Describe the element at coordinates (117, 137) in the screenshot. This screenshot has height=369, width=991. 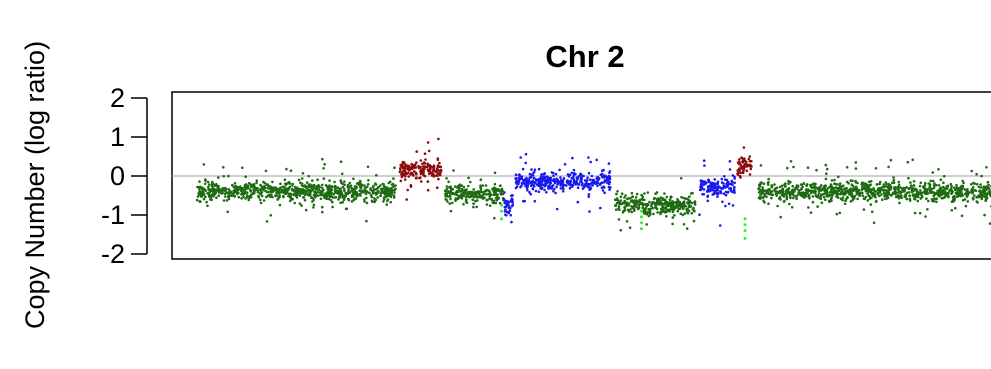
I see `y-tick-label: 1` at that location.